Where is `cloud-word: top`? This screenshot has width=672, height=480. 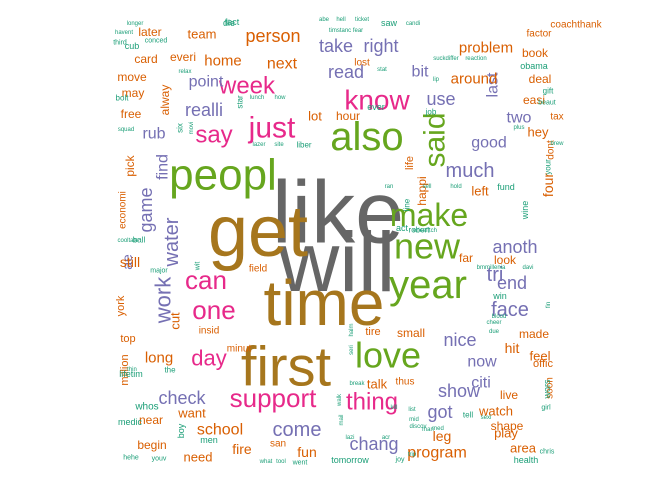
cloud-word: top is located at coordinates (127, 339).